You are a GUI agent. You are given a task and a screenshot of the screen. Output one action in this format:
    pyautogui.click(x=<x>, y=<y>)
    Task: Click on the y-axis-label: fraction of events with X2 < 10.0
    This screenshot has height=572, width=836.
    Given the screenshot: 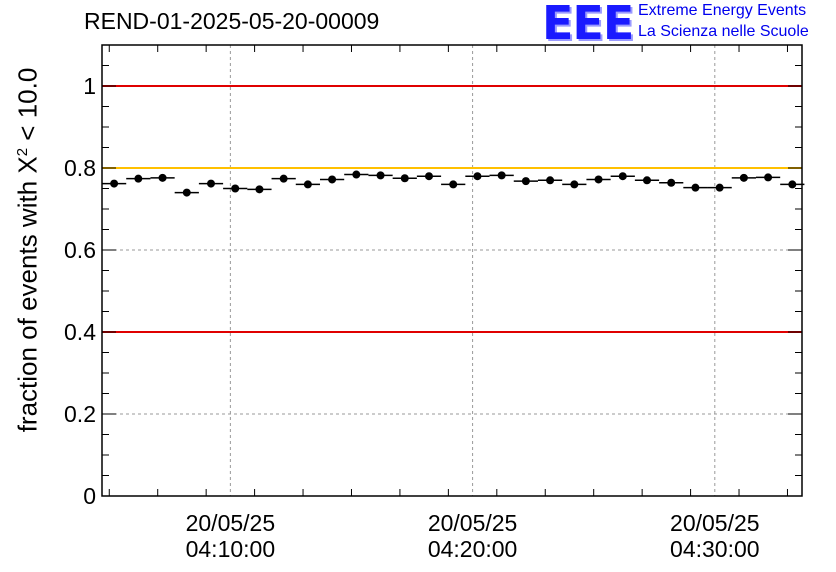 What is the action you would take?
    pyautogui.click(x=28, y=250)
    